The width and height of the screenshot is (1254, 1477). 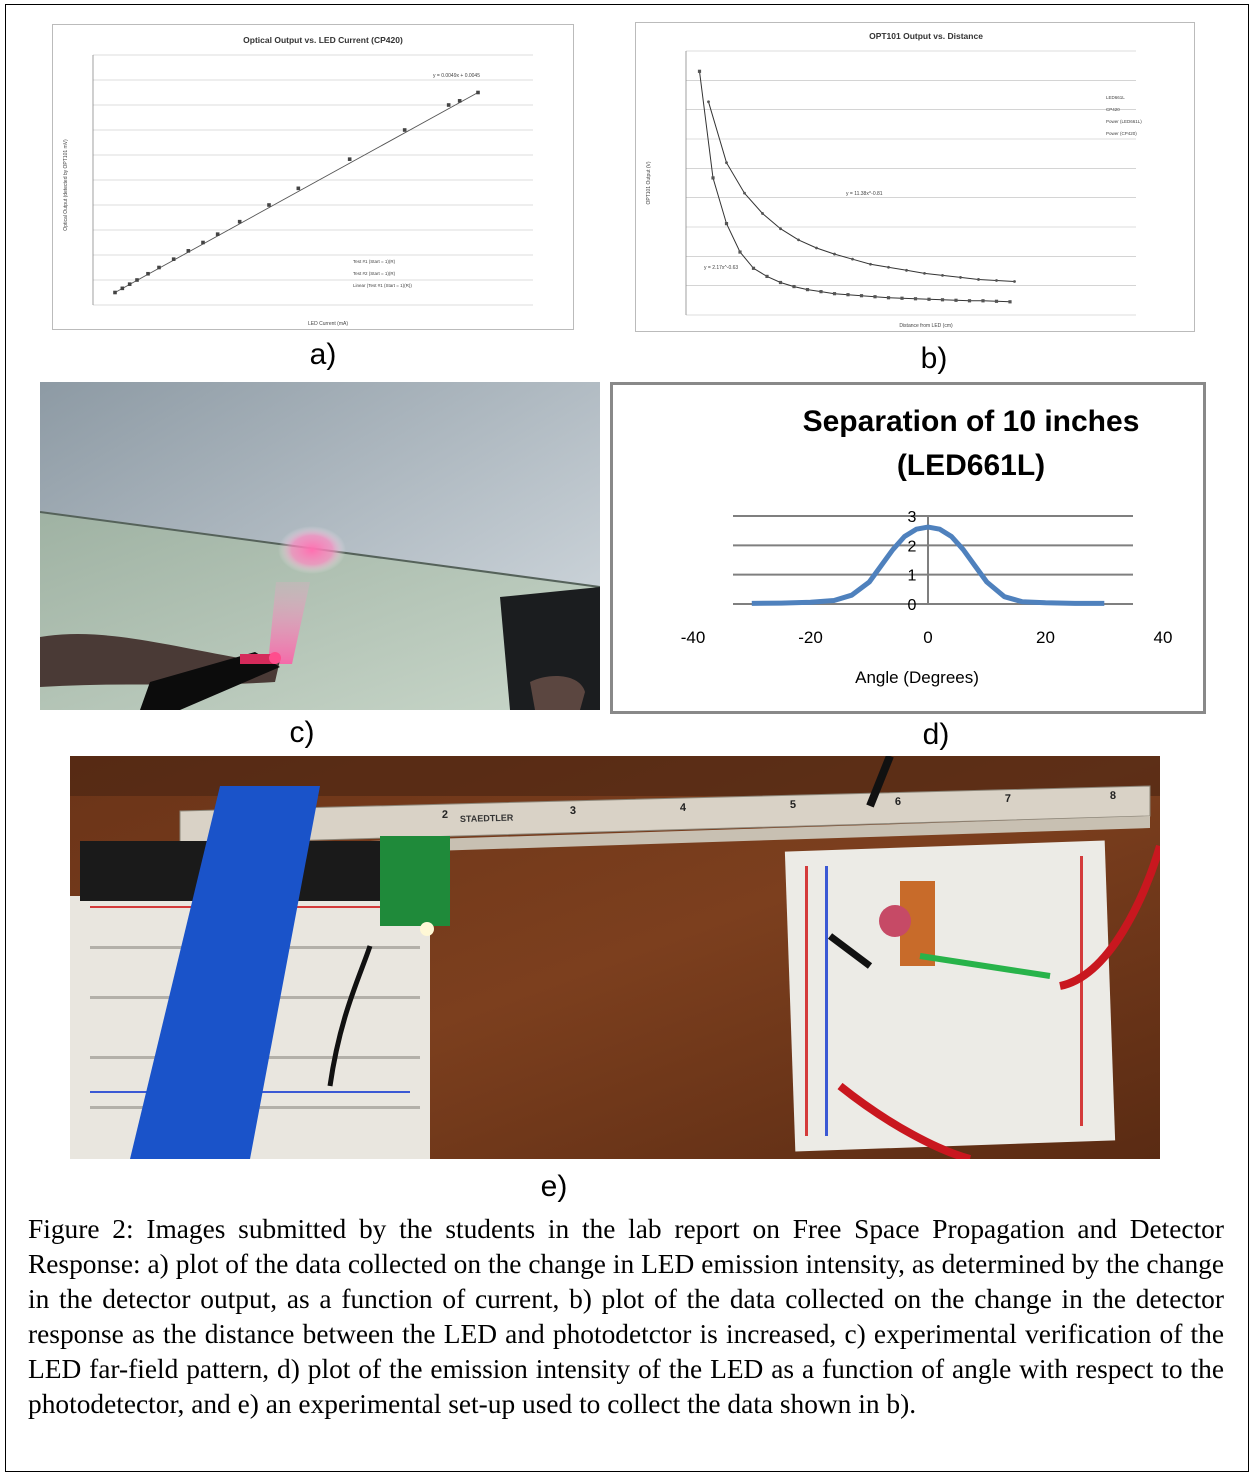 What do you see at coordinates (950, 996) in the screenshot?
I see `right-breadboard` at bounding box center [950, 996].